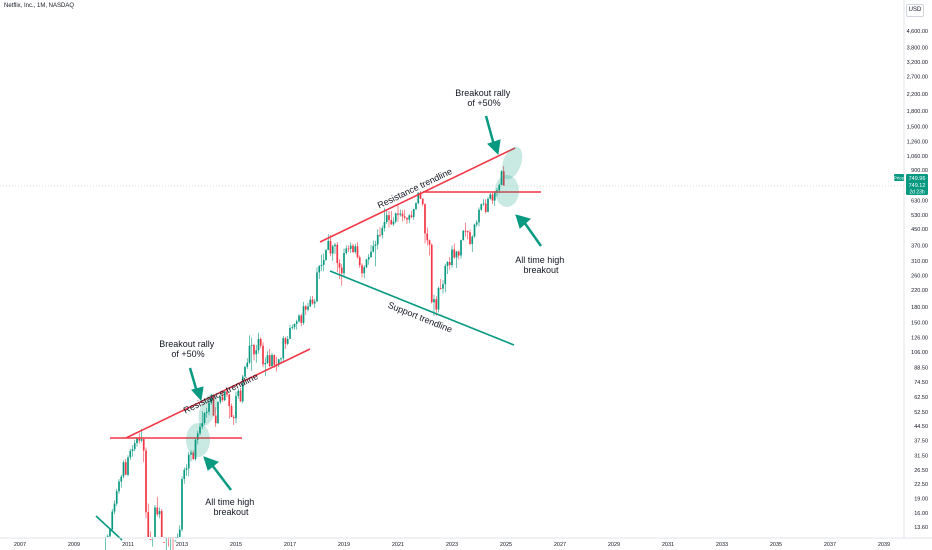 This screenshot has height=550, width=932. I want to click on x-tick-label: 2011, so click(128, 545).